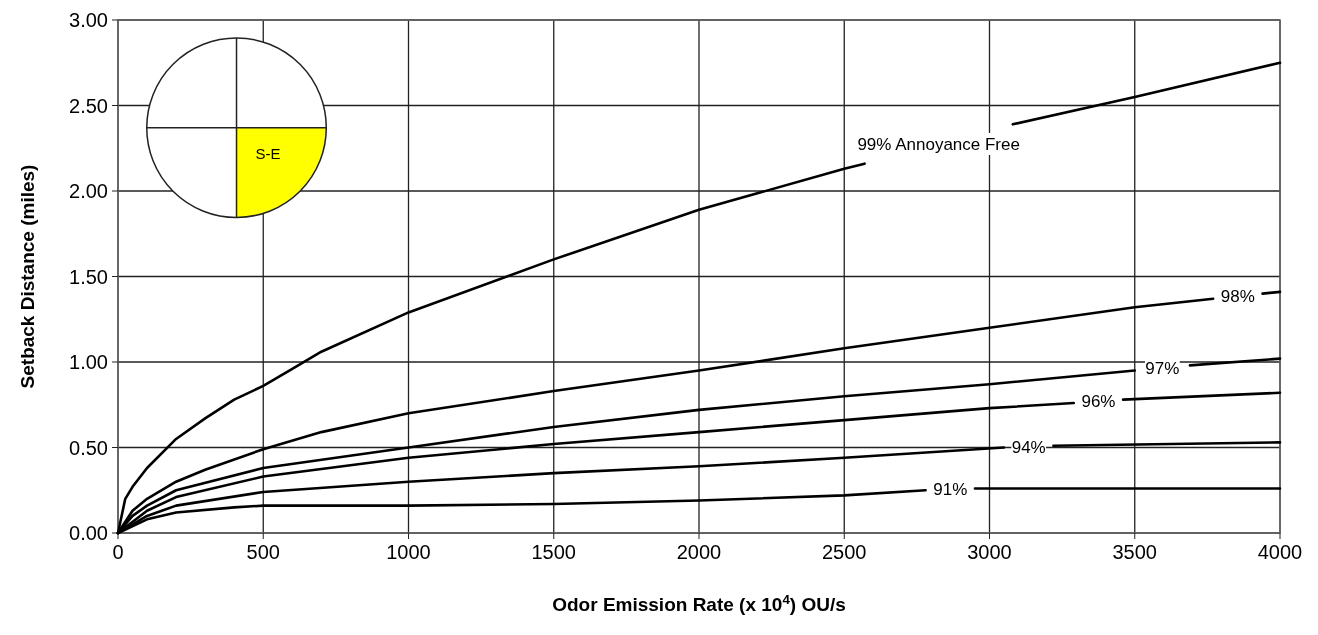 Image resolution: width=1318 pixels, height=635 pixels. What do you see at coordinates (1098, 402) in the screenshot?
I see `series-label: 96%` at bounding box center [1098, 402].